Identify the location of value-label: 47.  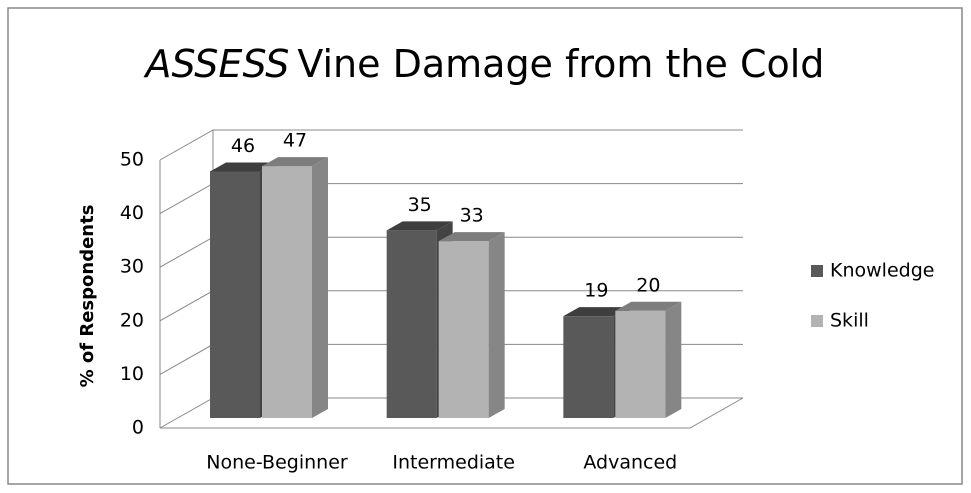
(295, 141).